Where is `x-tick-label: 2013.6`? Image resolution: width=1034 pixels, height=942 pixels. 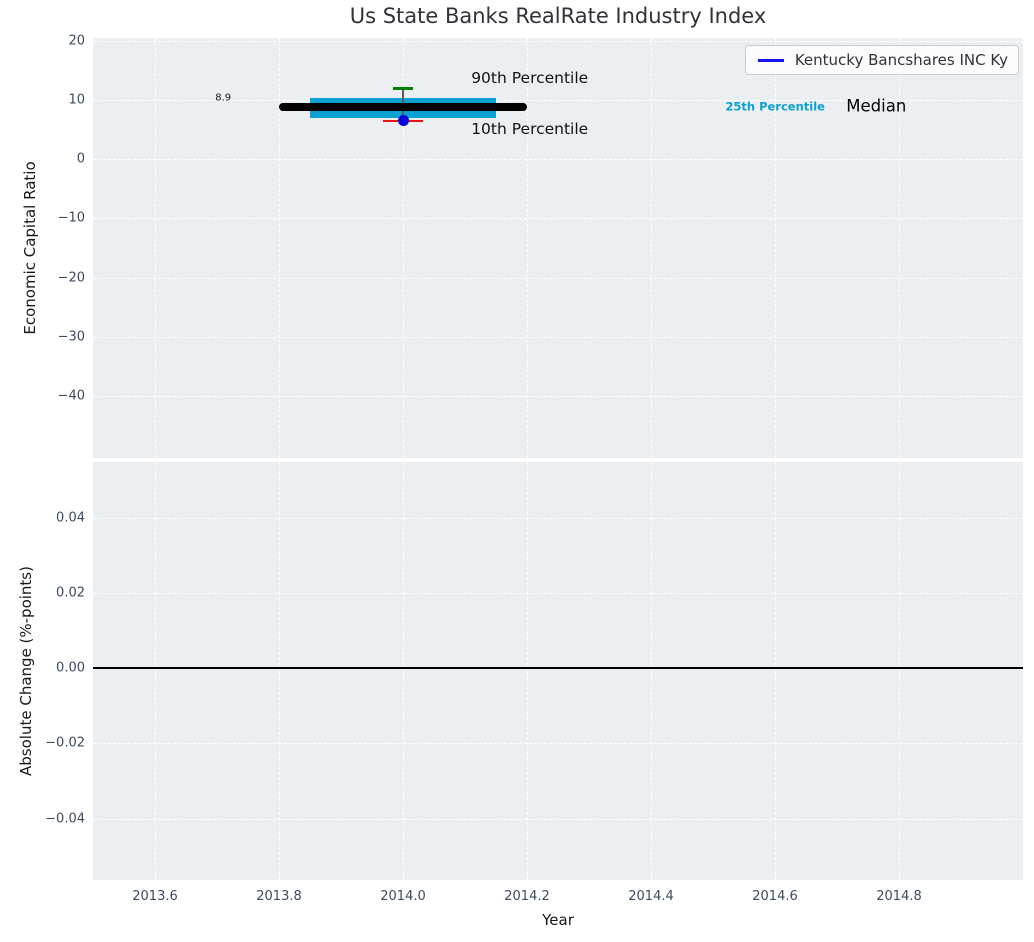
x-tick-label: 2013.6 is located at coordinates (155, 896).